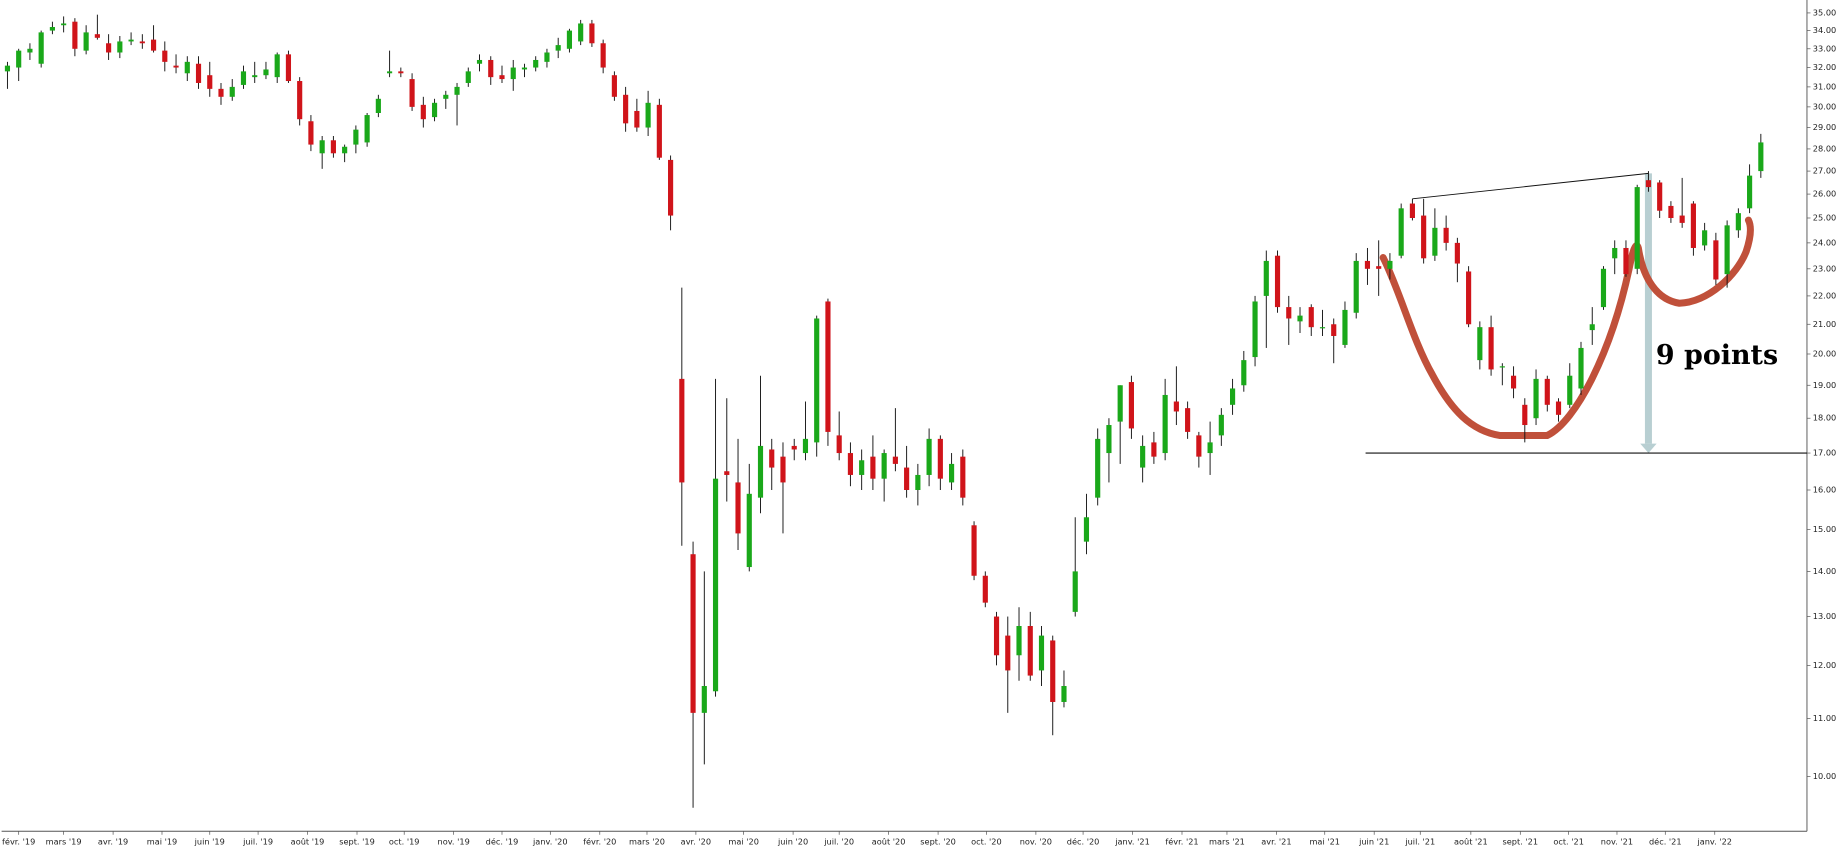  Describe the element at coordinates (1824, 127) in the screenshot. I see `y-tick-label: 29.00` at that location.